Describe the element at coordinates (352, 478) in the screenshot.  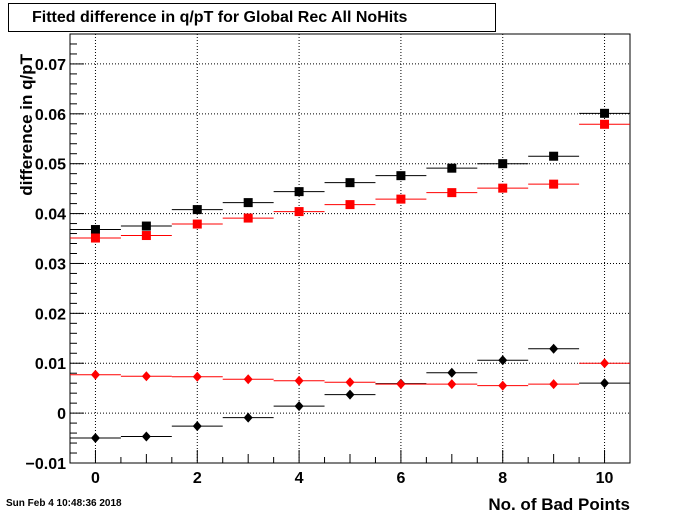
I see `x-tick-labels: 0 2 4 6 8 10` at that location.